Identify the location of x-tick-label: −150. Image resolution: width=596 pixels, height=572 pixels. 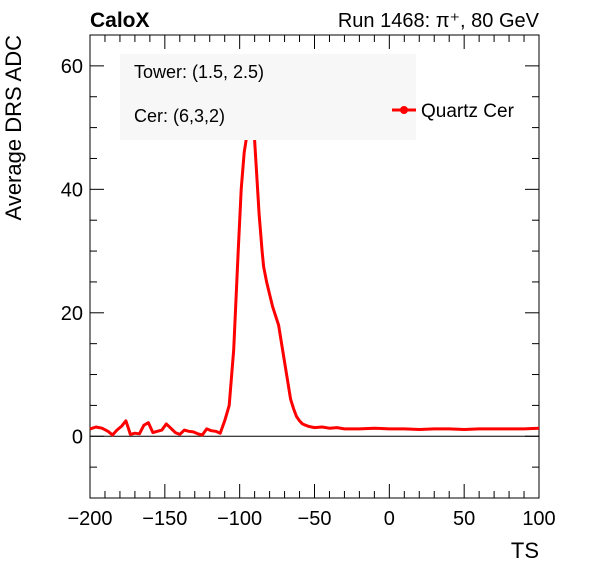
(164, 519).